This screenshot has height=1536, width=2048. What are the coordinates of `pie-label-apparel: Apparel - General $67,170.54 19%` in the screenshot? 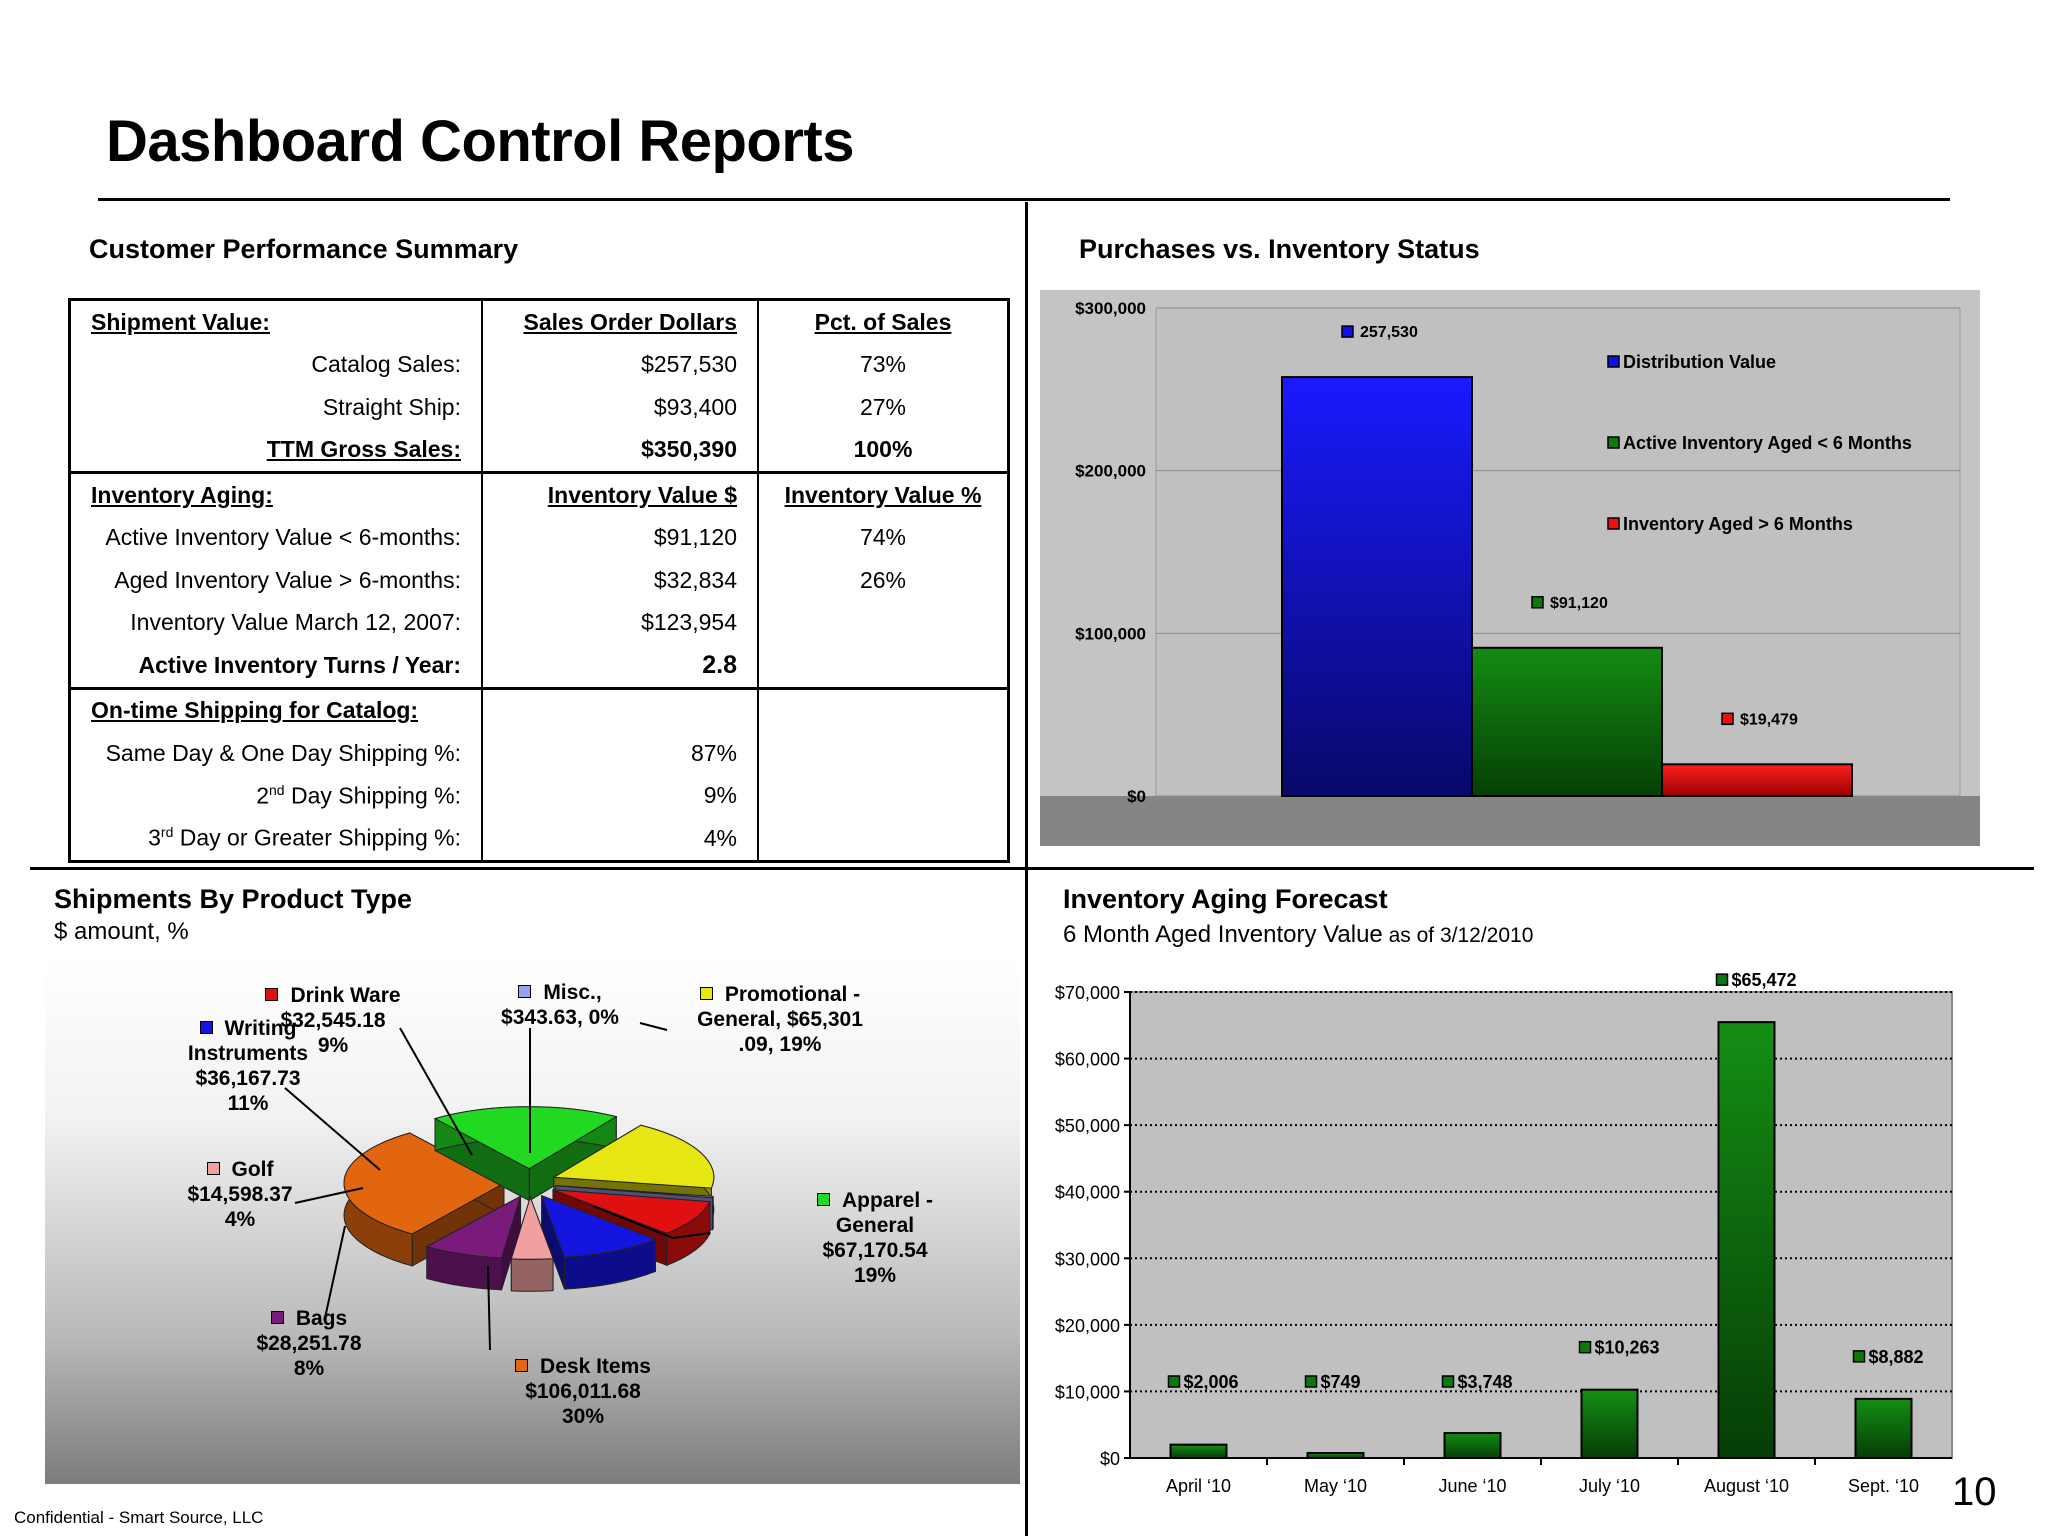 It's located at (875, 1238).